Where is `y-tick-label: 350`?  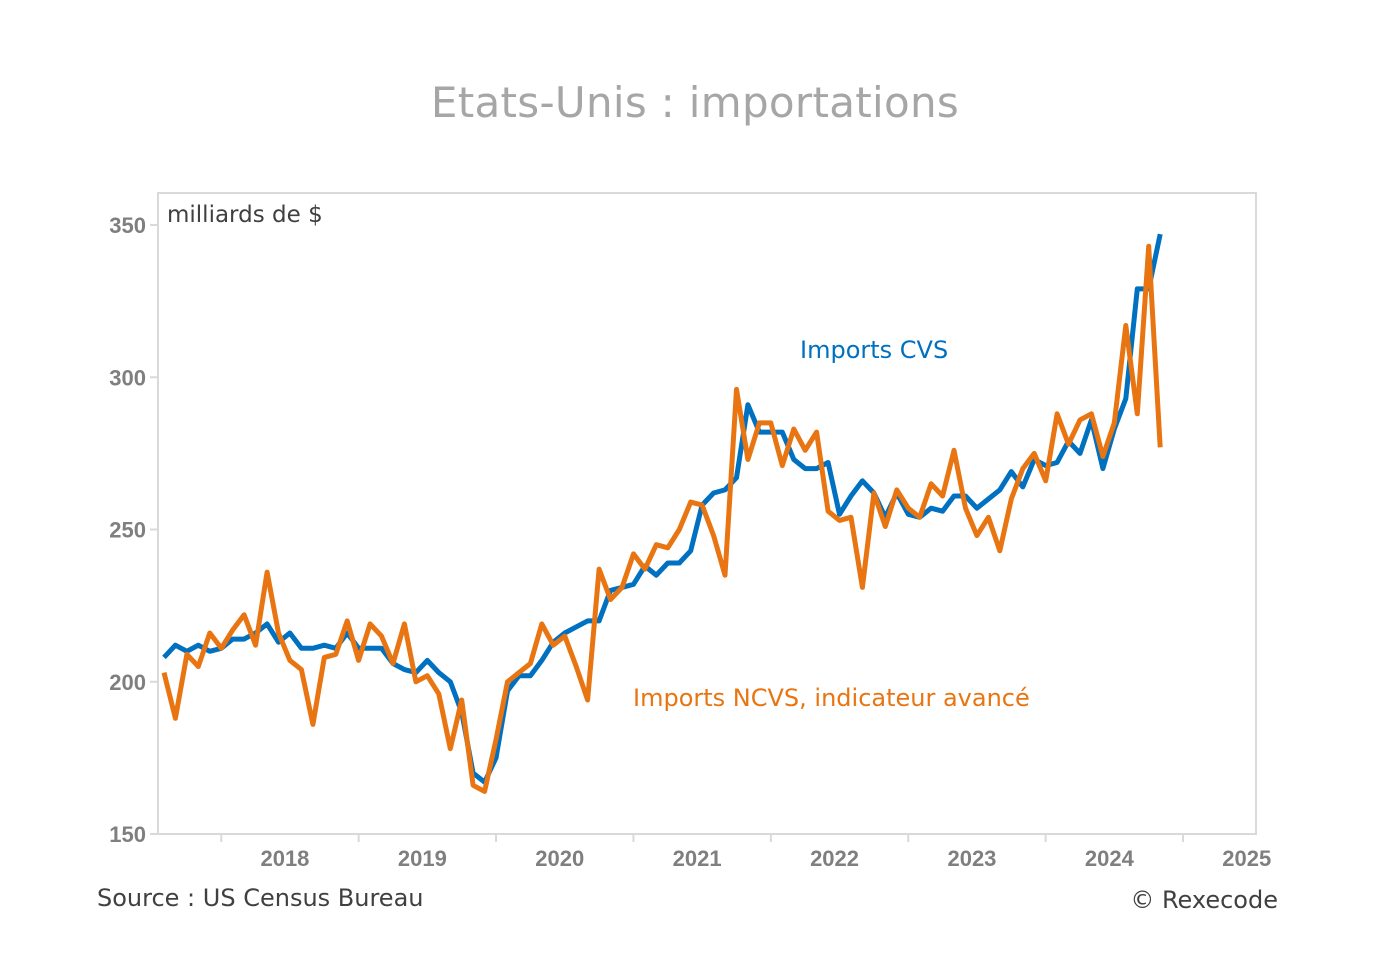
y-tick-label: 350 is located at coordinates (127, 225).